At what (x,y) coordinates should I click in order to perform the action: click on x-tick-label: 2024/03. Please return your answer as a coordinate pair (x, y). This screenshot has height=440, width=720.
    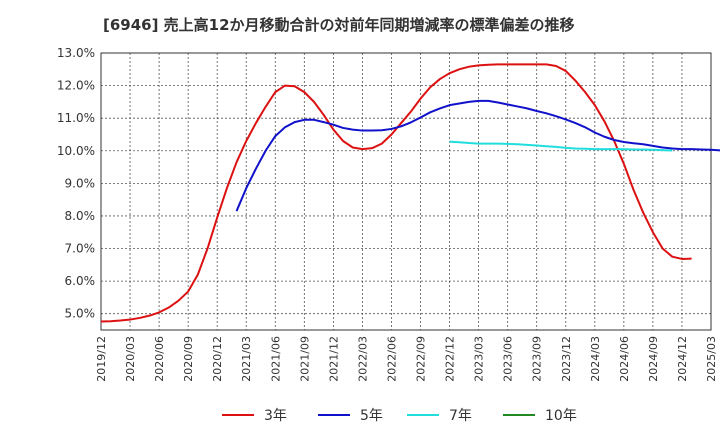
    Looking at the image, I should click on (595, 359).